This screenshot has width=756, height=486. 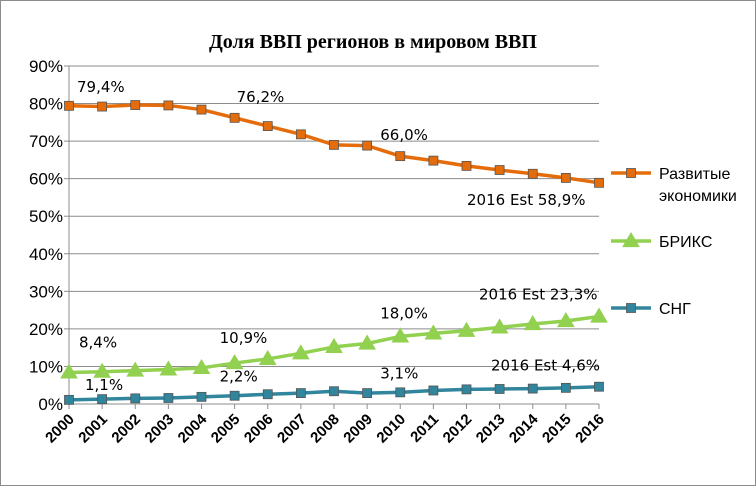 What do you see at coordinates (46, 329) in the screenshot?
I see `y-tick-label: 20%` at bounding box center [46, 329].